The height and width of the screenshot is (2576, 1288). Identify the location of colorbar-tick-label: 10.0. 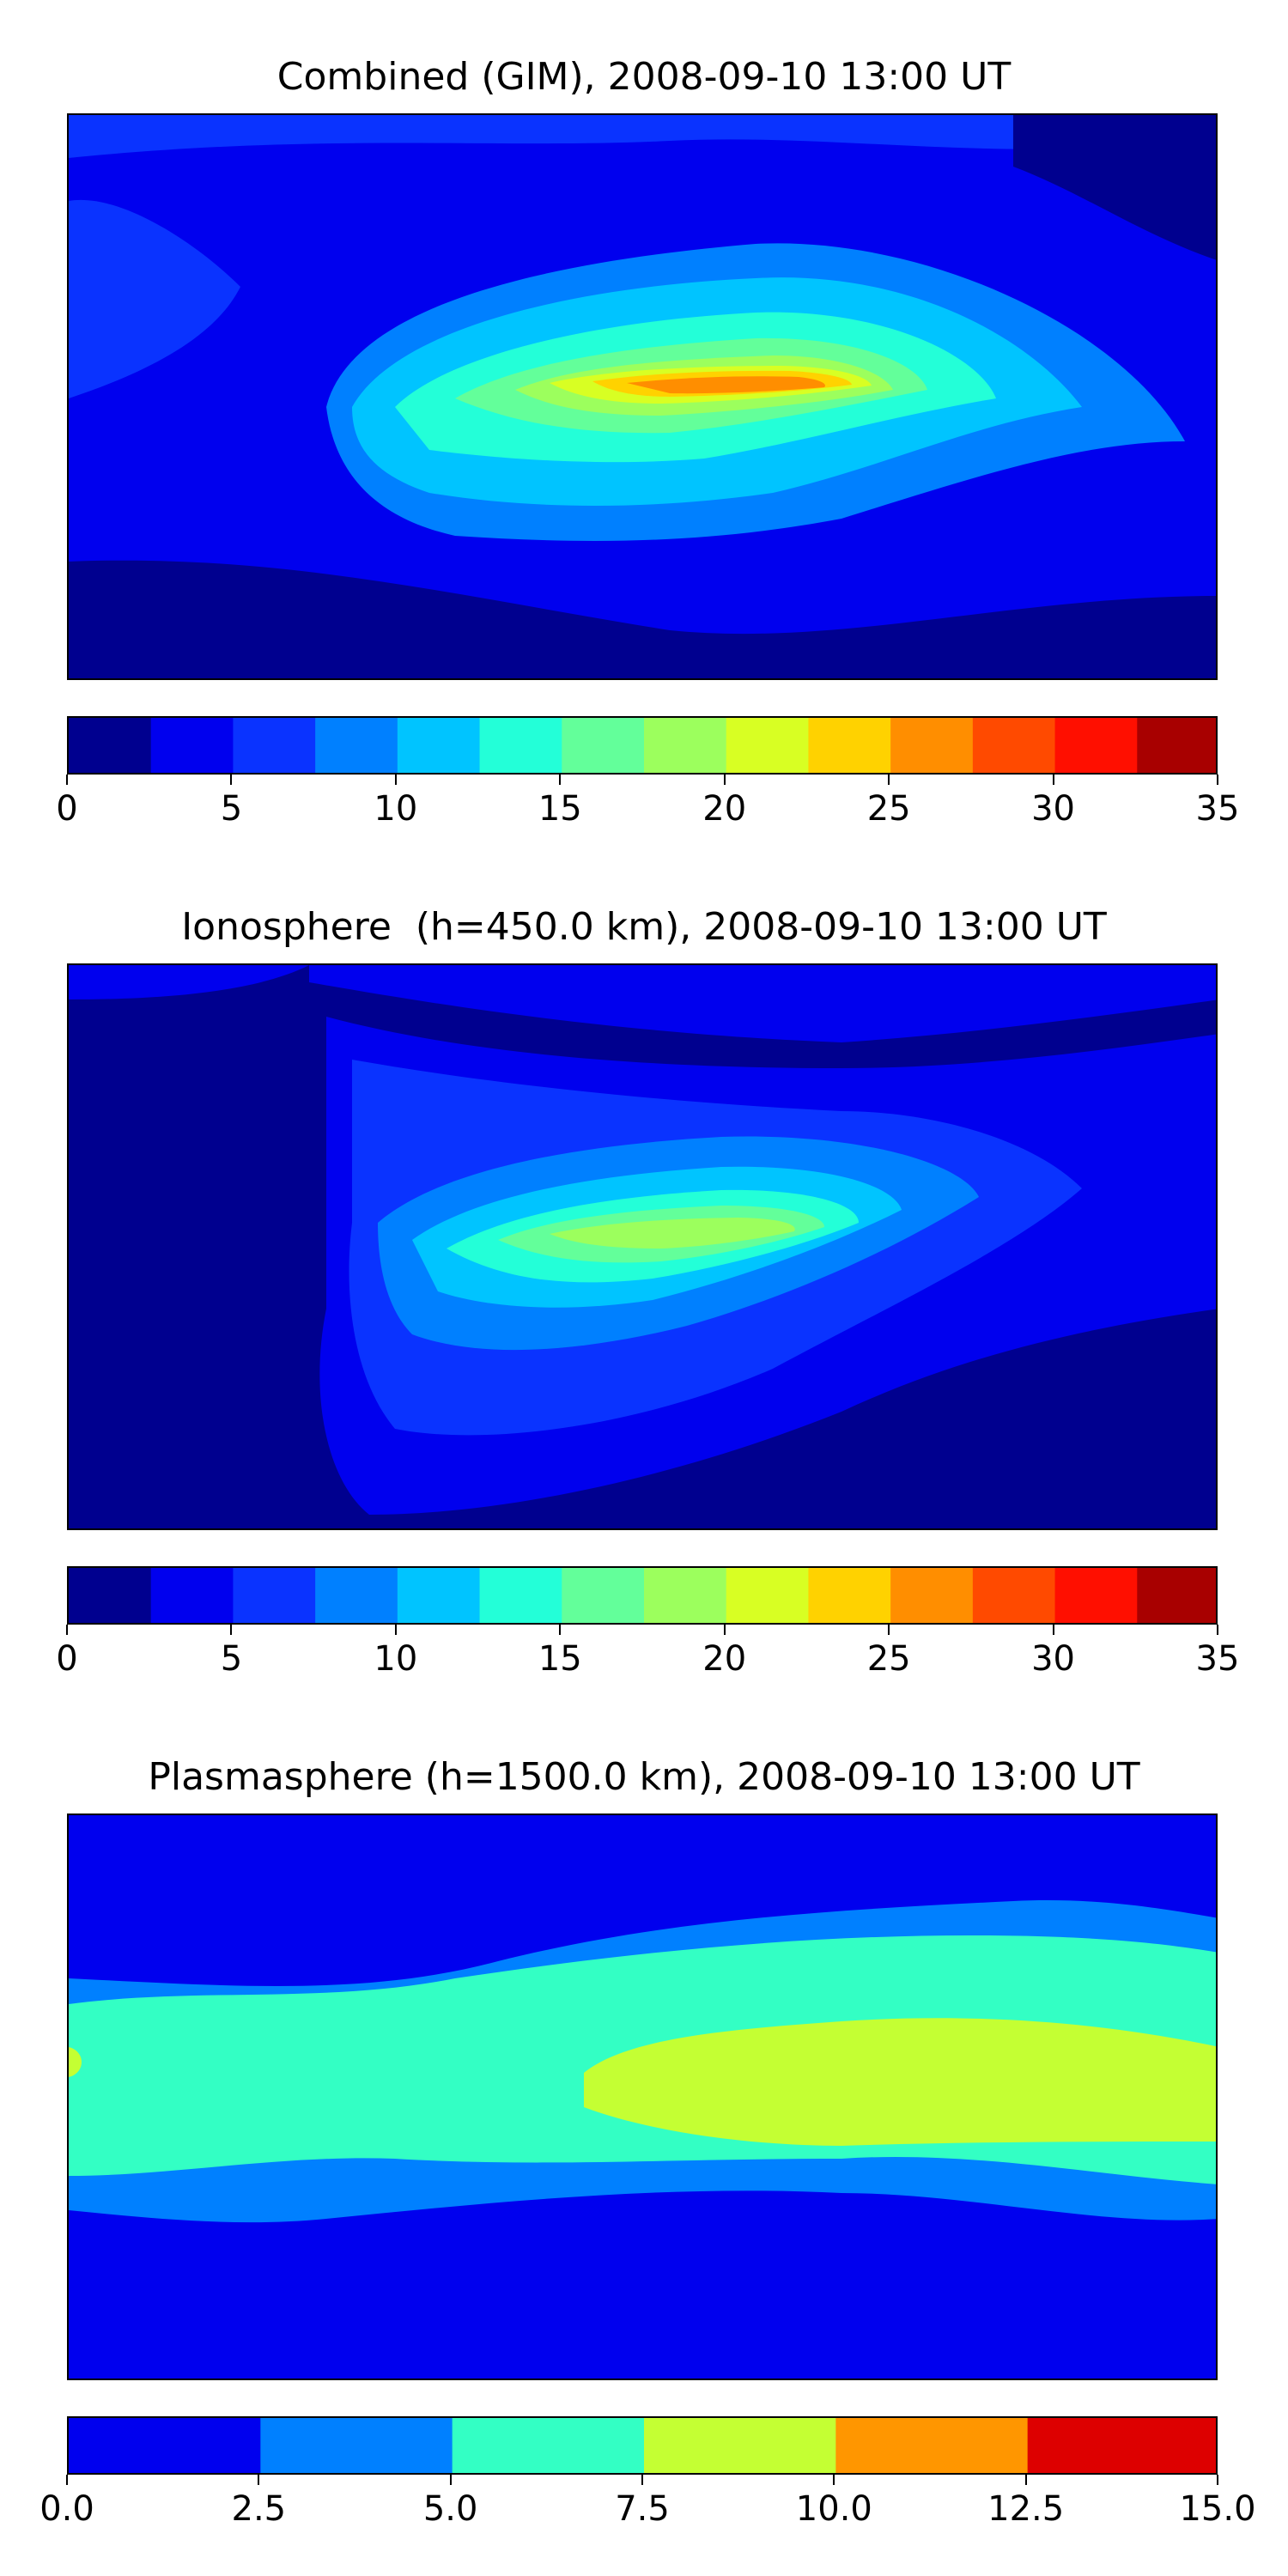
(834, 2509).